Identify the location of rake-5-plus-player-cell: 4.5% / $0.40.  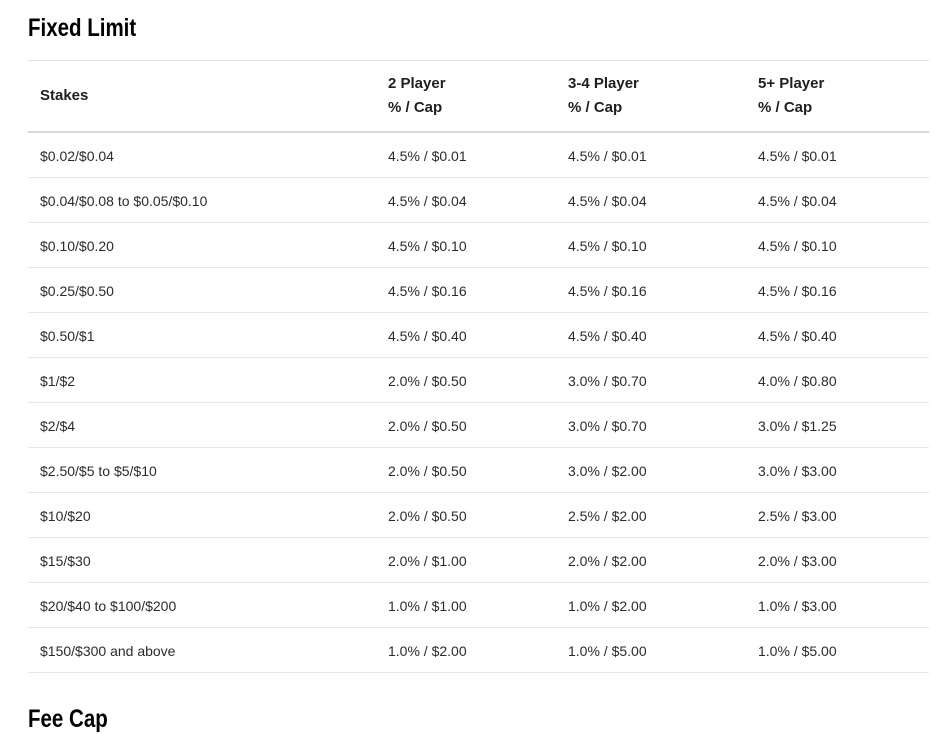
(837, 335).